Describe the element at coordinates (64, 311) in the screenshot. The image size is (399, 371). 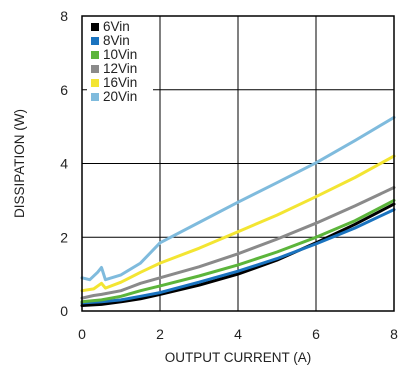
I see `y-tick-label: 0` at that location.